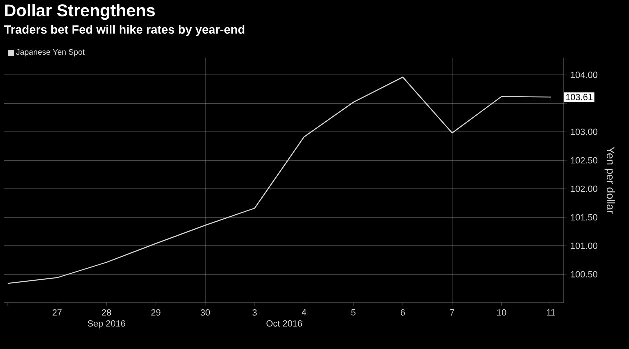 The height and width of the screenshot is (349, 629). I want to click on y-tick-label: 103.00, so click(584, 132).